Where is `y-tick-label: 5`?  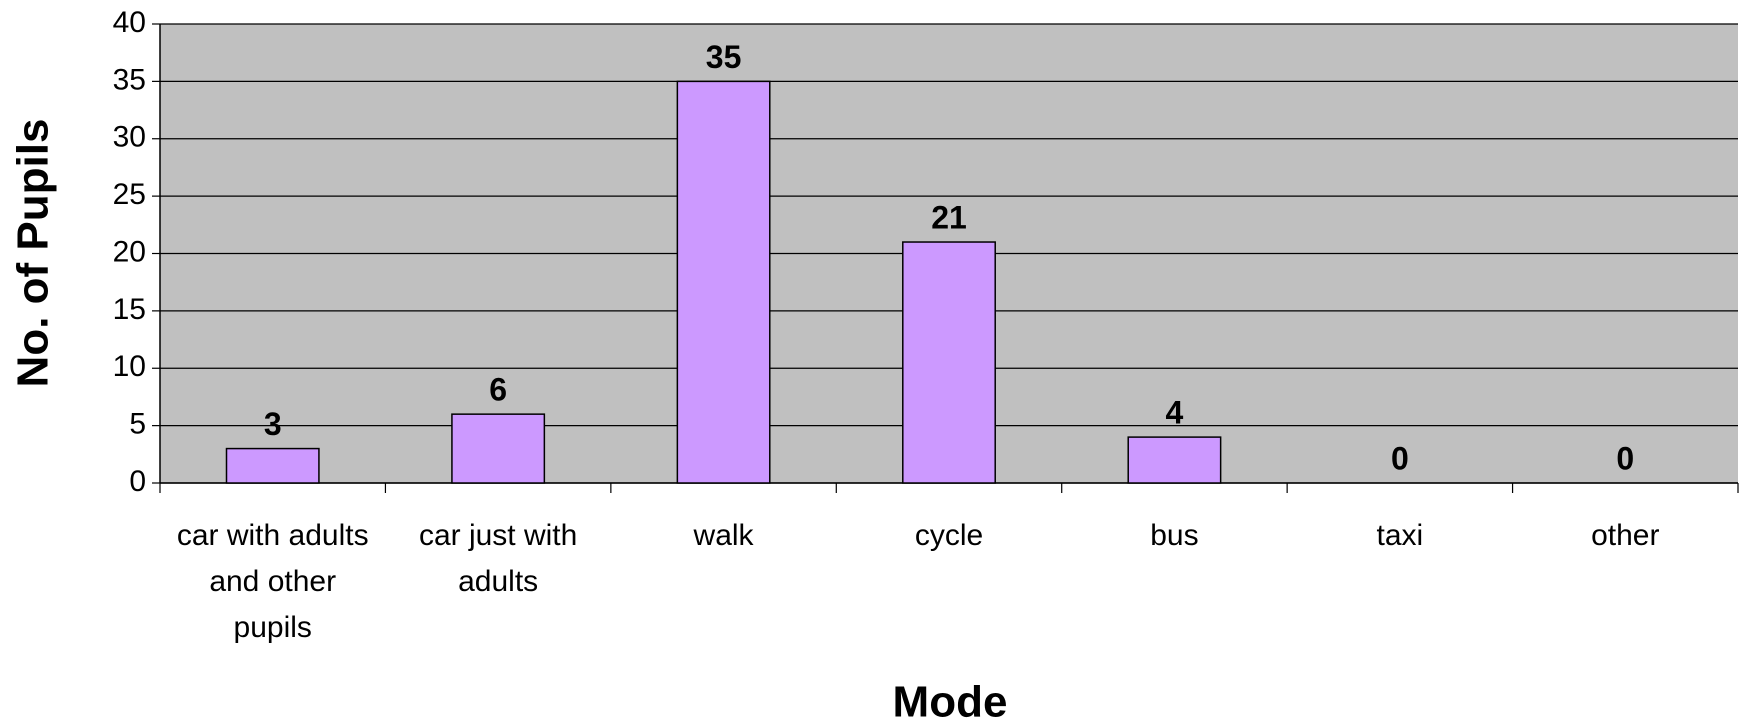
y-tick-label: 5 is located at coordinates (137, 424).